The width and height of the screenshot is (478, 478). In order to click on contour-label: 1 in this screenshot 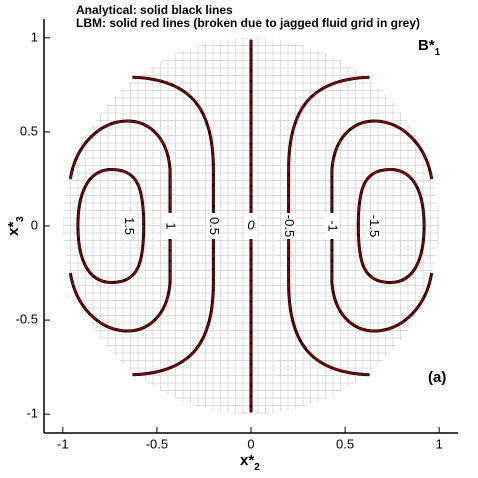, I will do `click(171, 225)`.